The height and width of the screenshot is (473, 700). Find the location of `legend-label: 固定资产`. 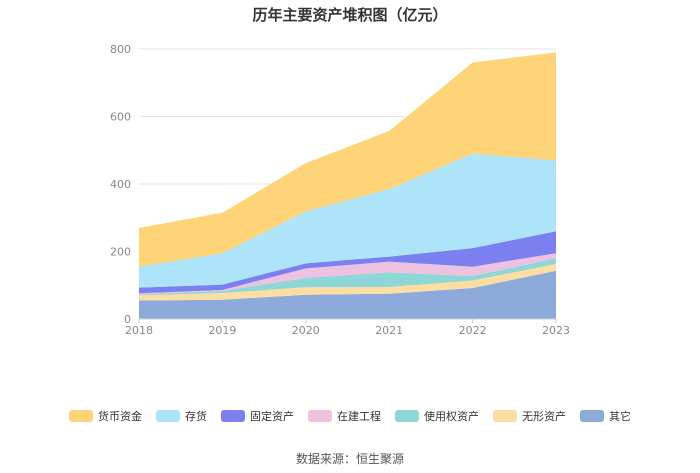

legend-label: 固定资产 is located at coordinates (272, 416).